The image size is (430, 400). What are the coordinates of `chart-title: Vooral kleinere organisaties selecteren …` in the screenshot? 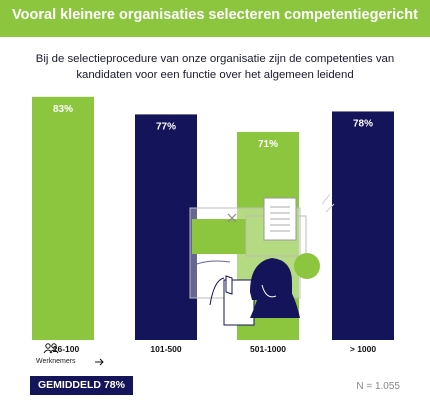 It's located at (215, 15).